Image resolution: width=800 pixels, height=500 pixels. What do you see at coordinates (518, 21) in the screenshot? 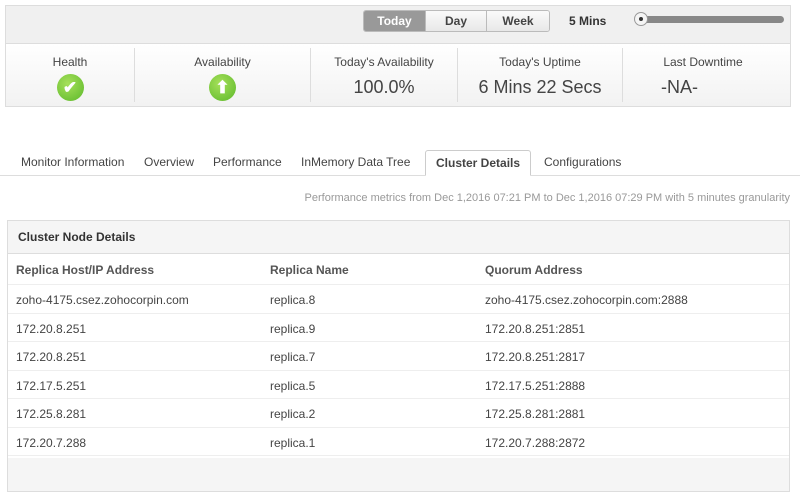
I see `week-button: Week` at bounding box center [518, 21].